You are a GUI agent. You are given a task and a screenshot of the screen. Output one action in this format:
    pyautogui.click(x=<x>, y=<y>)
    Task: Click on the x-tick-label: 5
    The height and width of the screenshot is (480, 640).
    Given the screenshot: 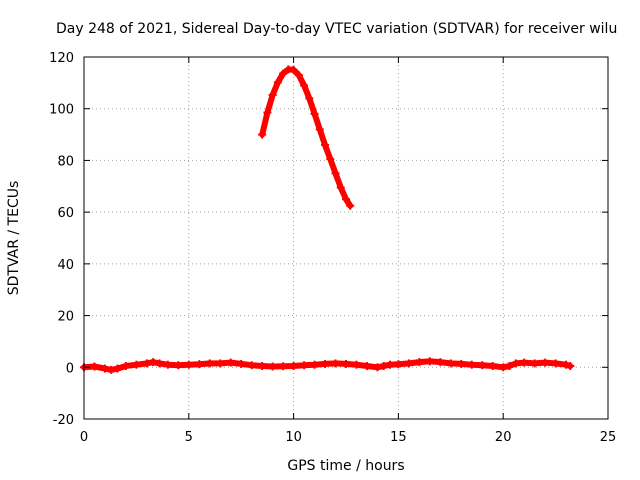 What is the action you would take?
    pyautogui.click(x=189, y=437)
    